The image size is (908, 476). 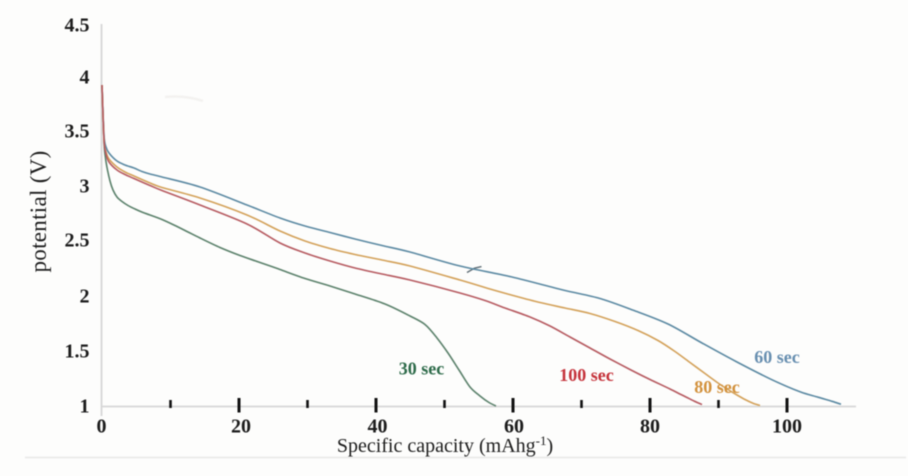 I want to click on svg-text: 60, so click(x=514, y=427).